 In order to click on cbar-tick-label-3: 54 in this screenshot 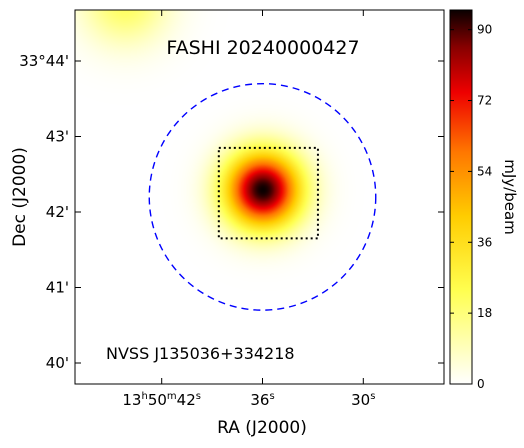, I will do `click(484, 171)`.